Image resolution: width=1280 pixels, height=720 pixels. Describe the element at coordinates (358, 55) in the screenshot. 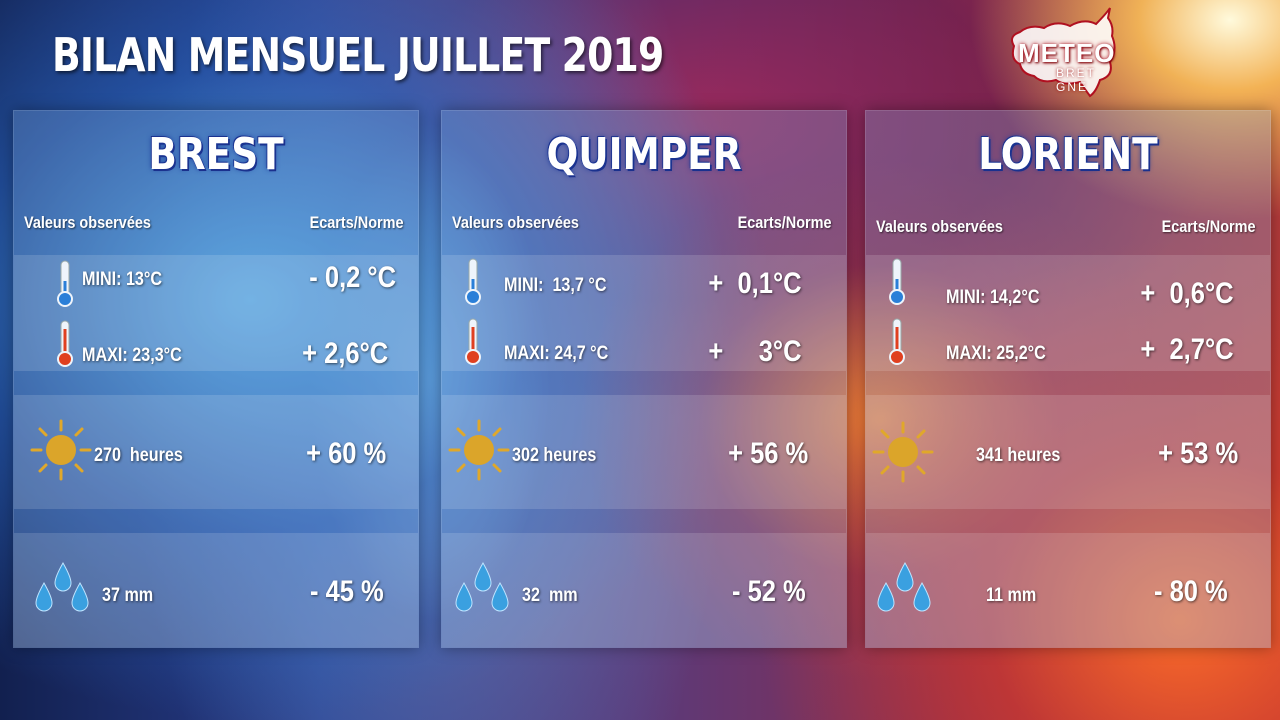

I see `page-title: BILAN MENSUEL JUILLET 2019` at that location.